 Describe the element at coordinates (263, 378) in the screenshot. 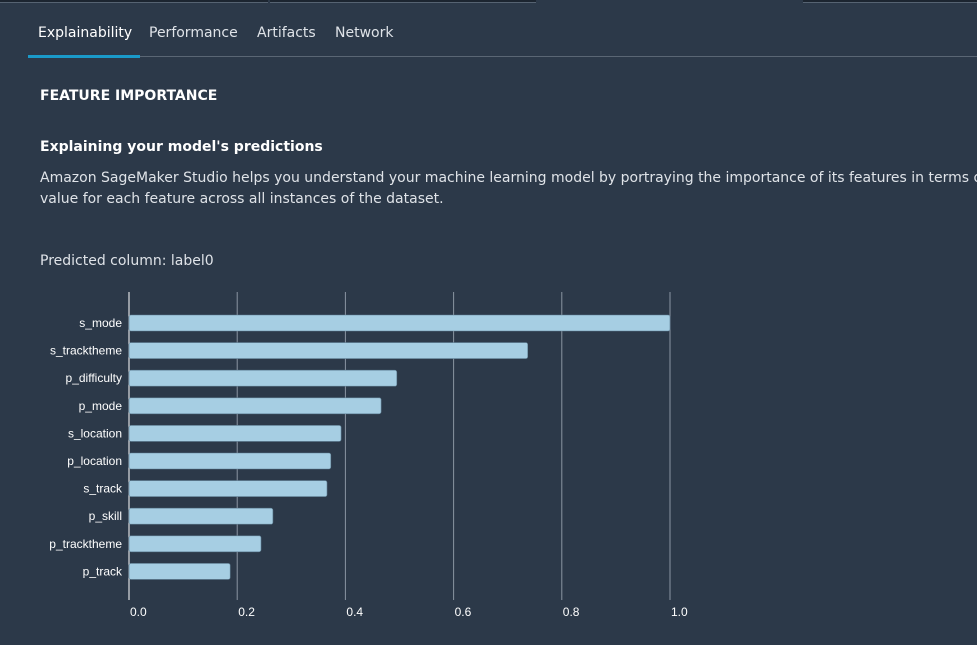

I see `bar-p_difficulty` at that location.